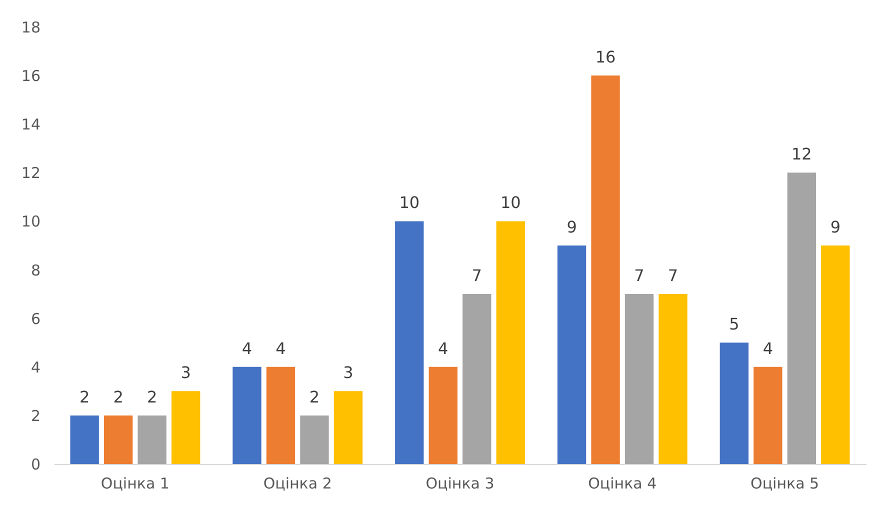  What do you see at coordinates (35, 367) in the screenshot?
I see `y-tick-label: 4` at bounding box center [35, 367].